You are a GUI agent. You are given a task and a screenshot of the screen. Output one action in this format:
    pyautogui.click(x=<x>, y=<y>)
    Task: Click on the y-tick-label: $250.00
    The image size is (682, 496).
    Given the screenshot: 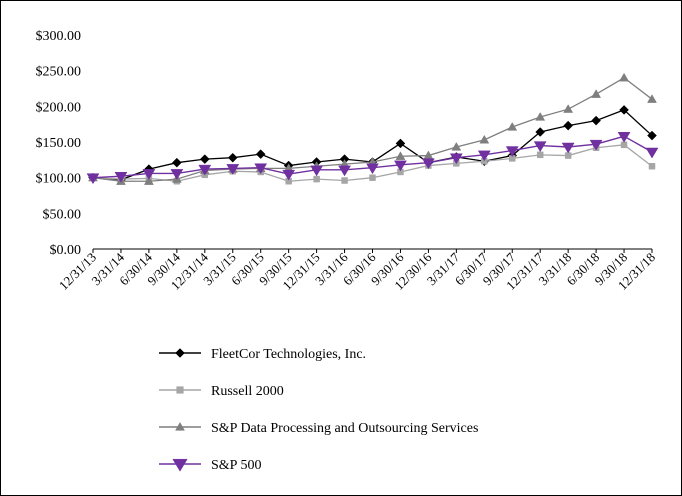 What is the action you would take?
    pyautogui.click(x=59, y=72)
    